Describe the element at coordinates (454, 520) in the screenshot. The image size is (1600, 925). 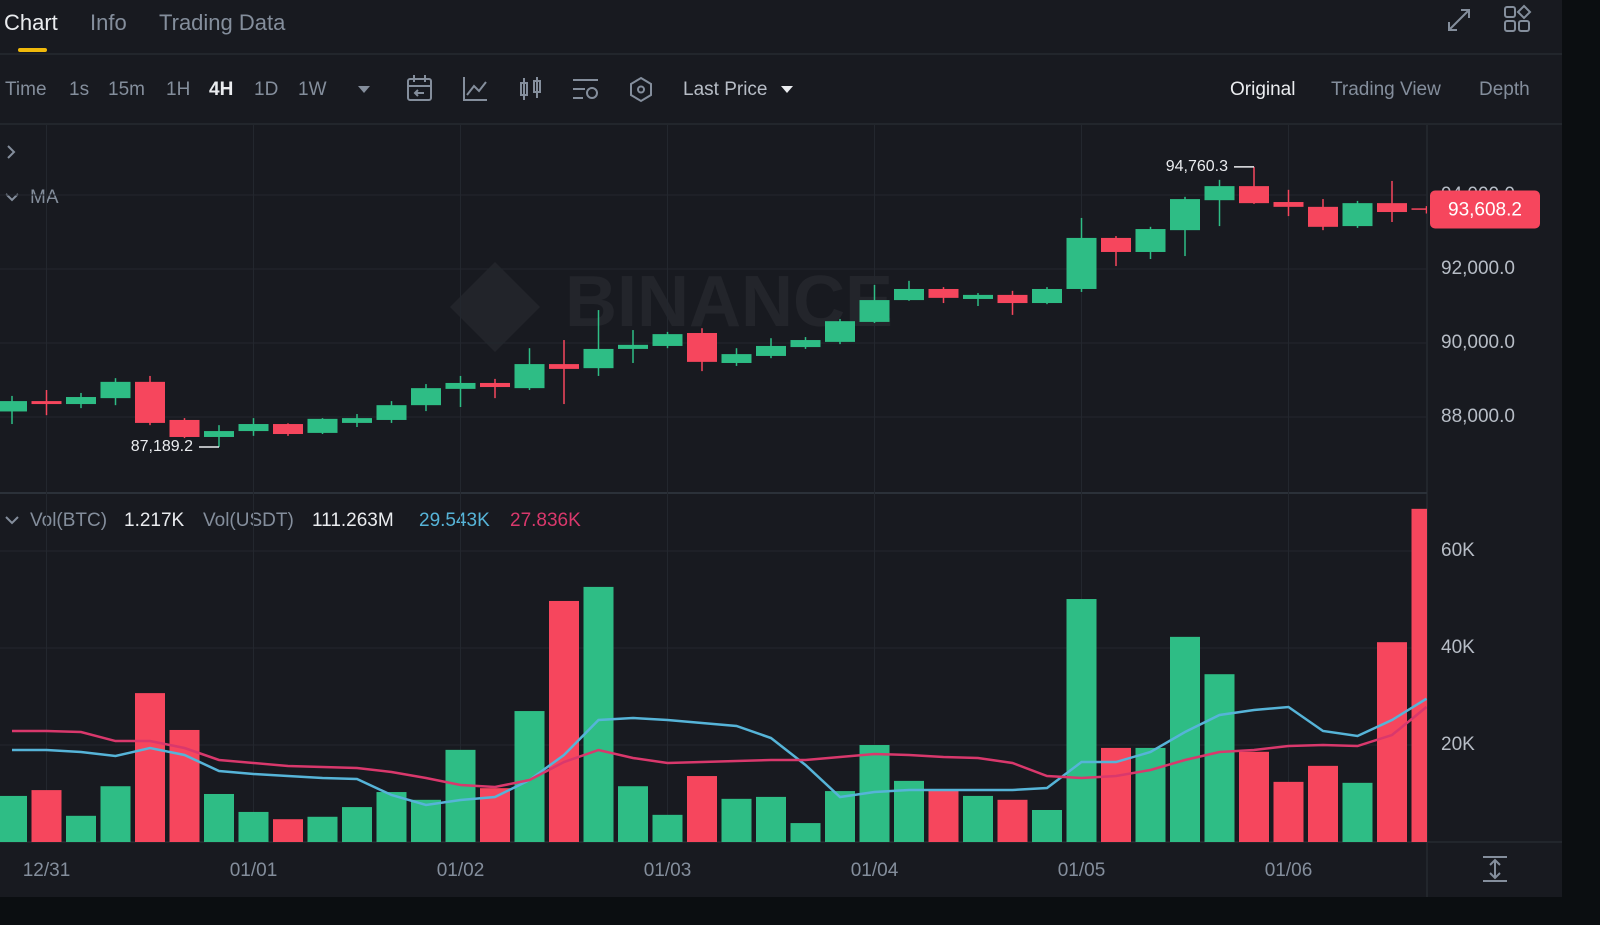
I see `legend-entry: 29.543K` at that location.